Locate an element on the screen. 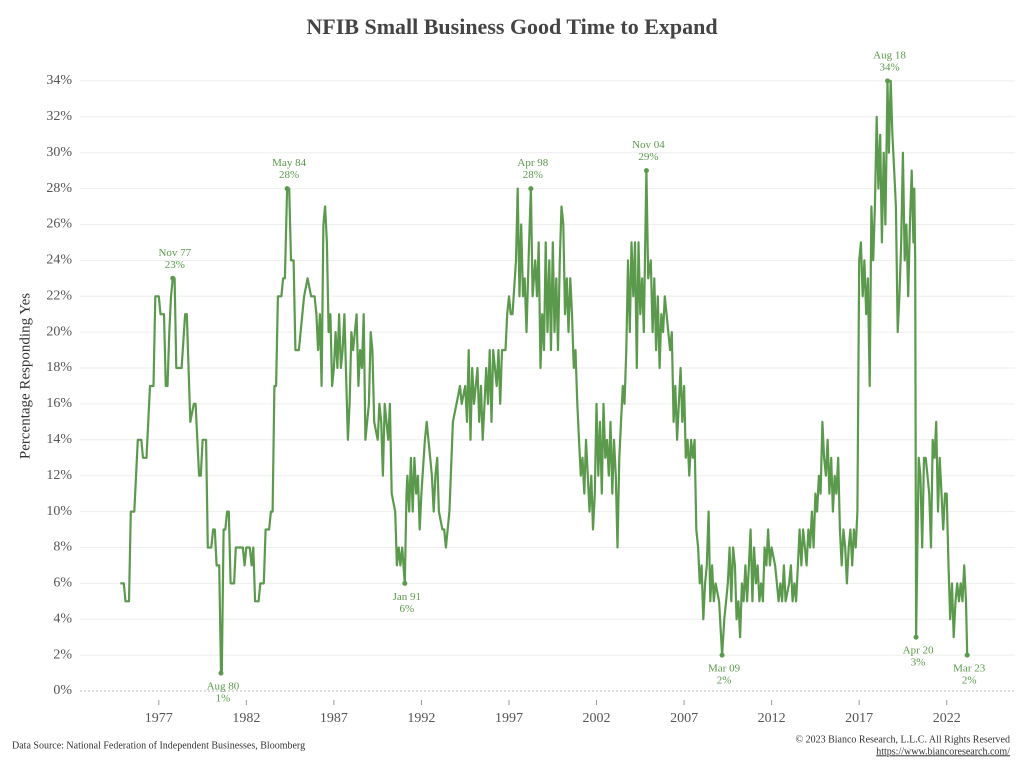 This screenshot has width=1024, height=768. annotation-value: 6% is located at coordinates (406, 609).